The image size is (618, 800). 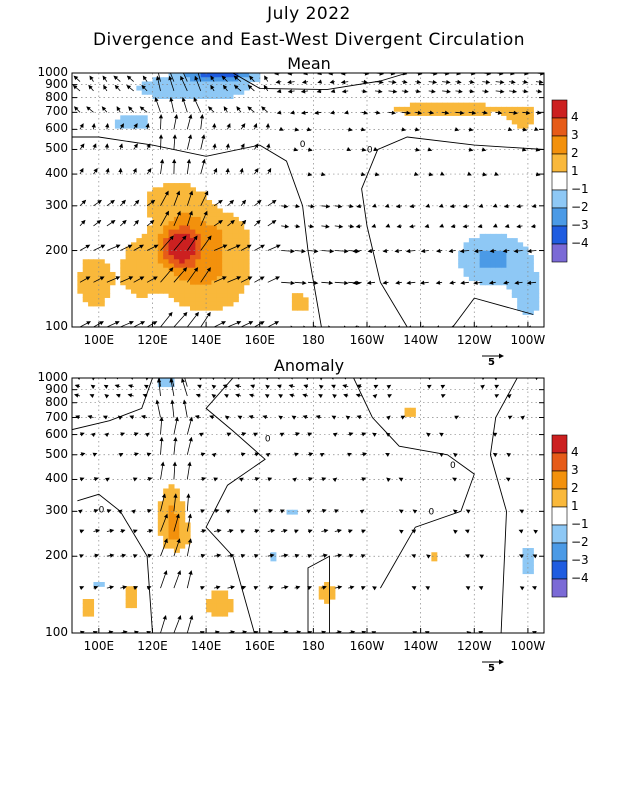 I want to click on anomaly-panel-title: Anomaly, so click(x=309, y=365).